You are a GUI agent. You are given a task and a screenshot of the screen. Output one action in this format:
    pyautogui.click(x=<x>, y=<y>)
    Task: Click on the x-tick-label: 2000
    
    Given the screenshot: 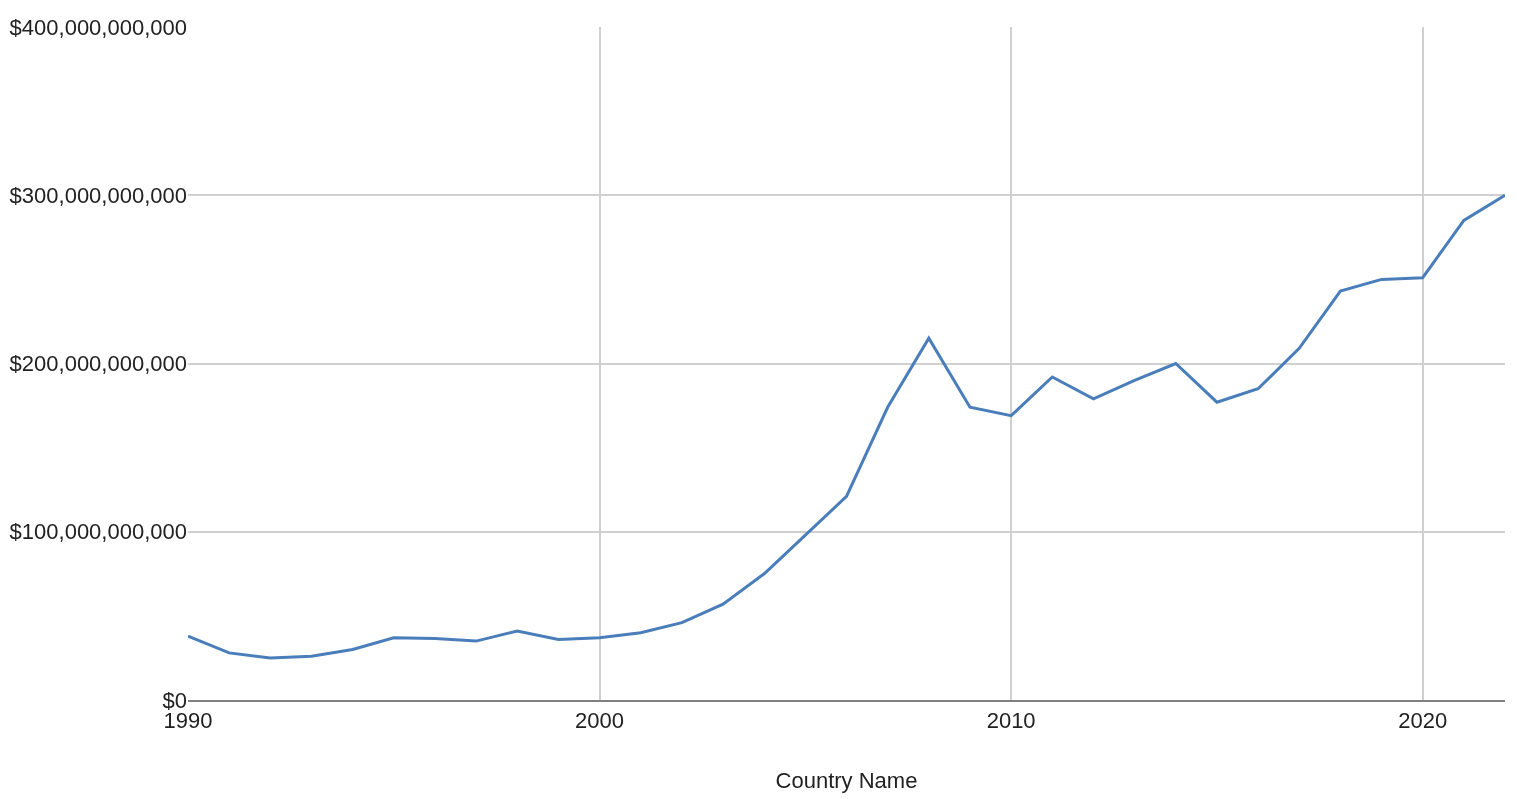 What is the action you would take?
    pyautogui.click(x=600, y=721)
    